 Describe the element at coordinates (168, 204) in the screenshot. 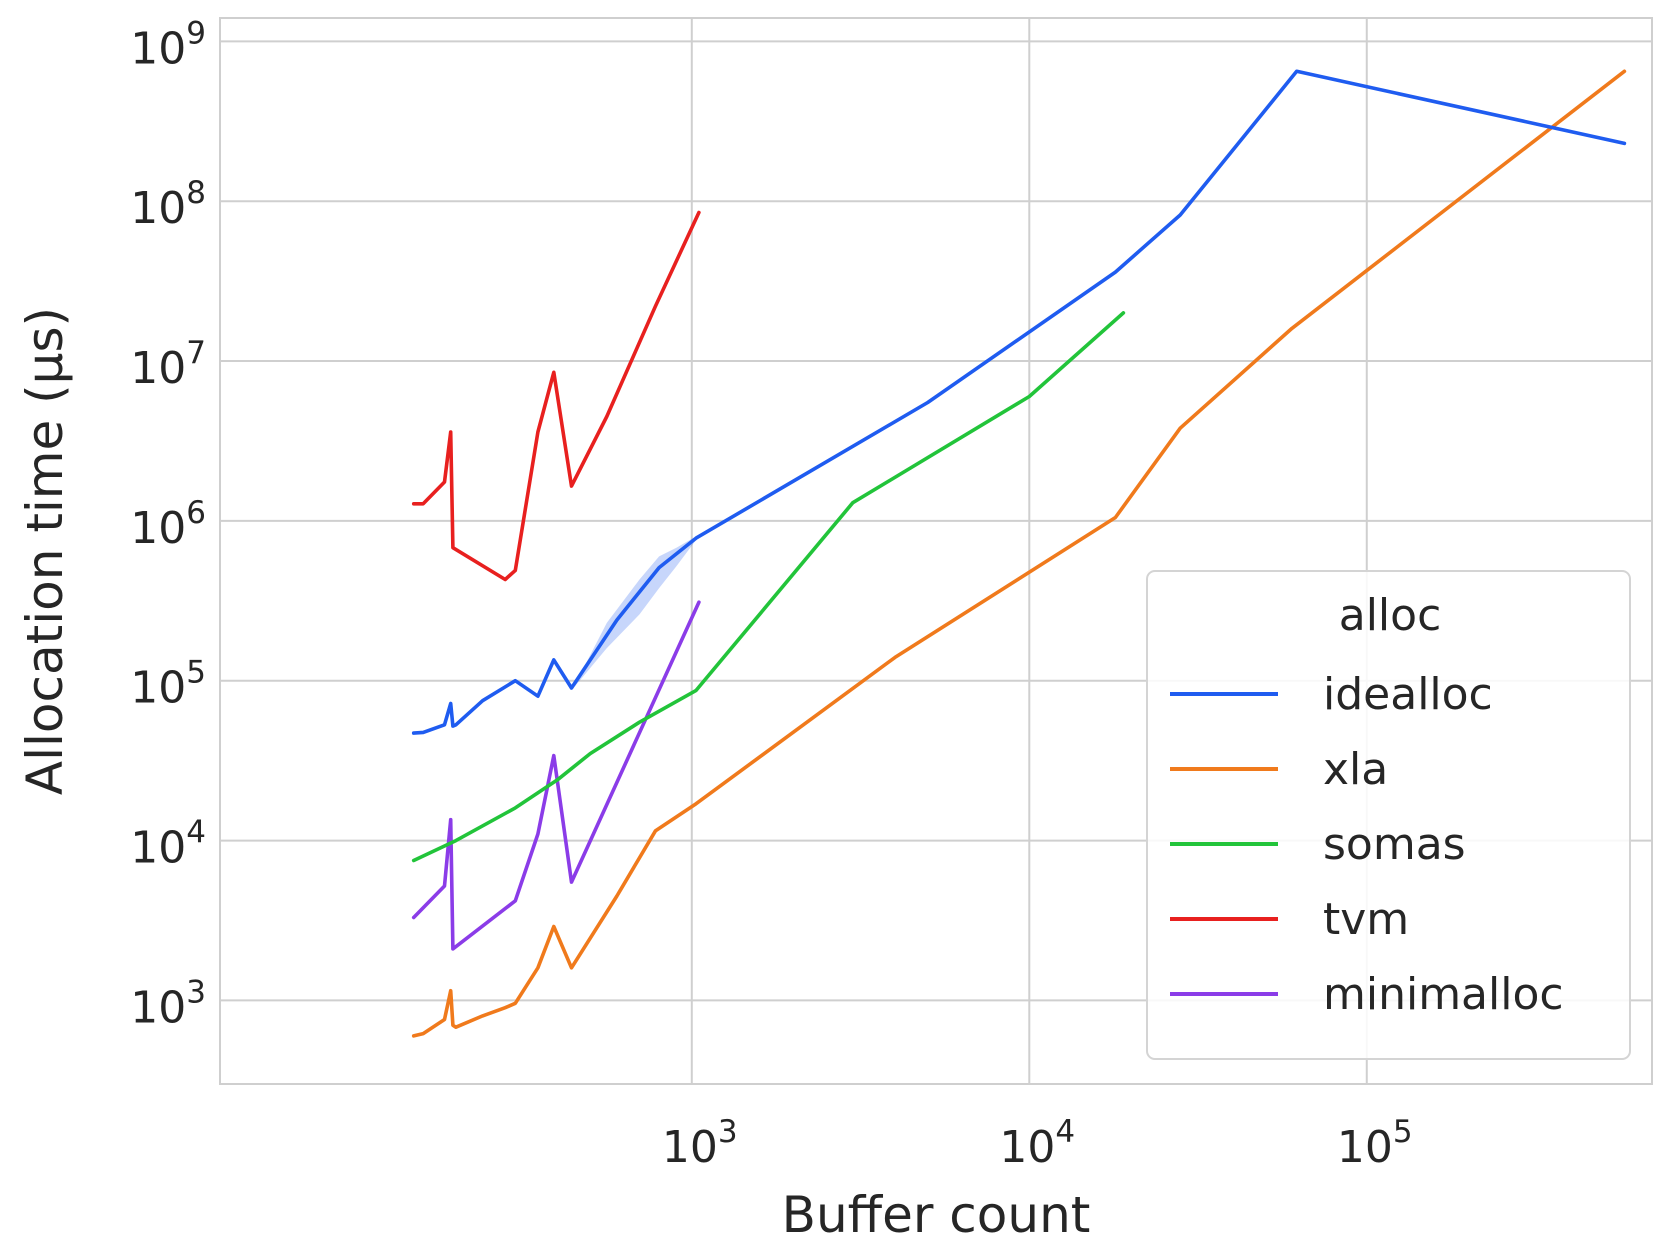

I see `y-tick-label: 10⁸` at that location.